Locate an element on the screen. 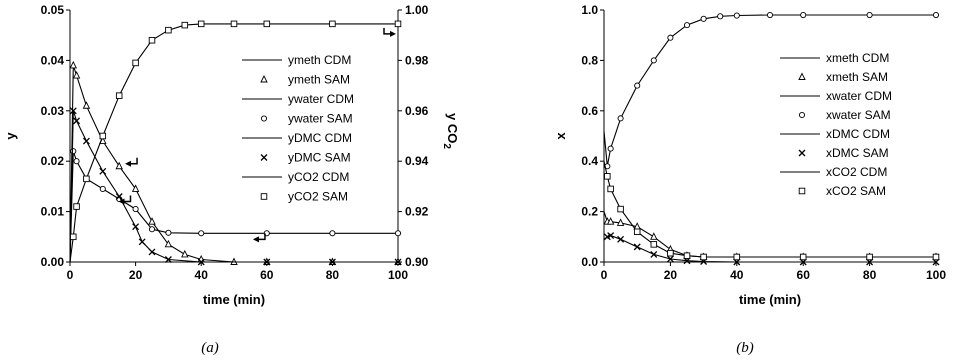 The image size is (955, 360). legend-entry: xmeth SAM is located at coordinates (857, 77).